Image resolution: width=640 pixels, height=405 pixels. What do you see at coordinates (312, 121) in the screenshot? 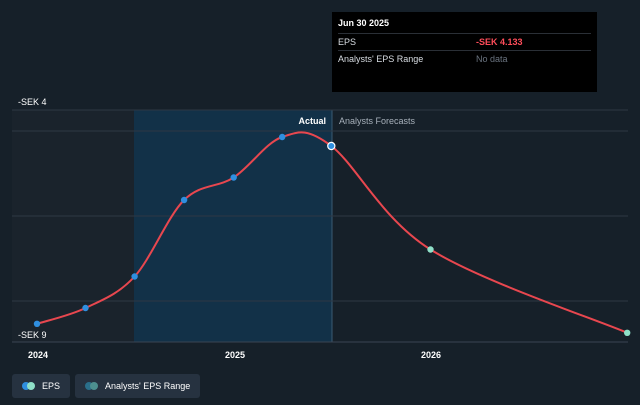
I see `actual-section-label: Actual` at bounding box center [312, 121].